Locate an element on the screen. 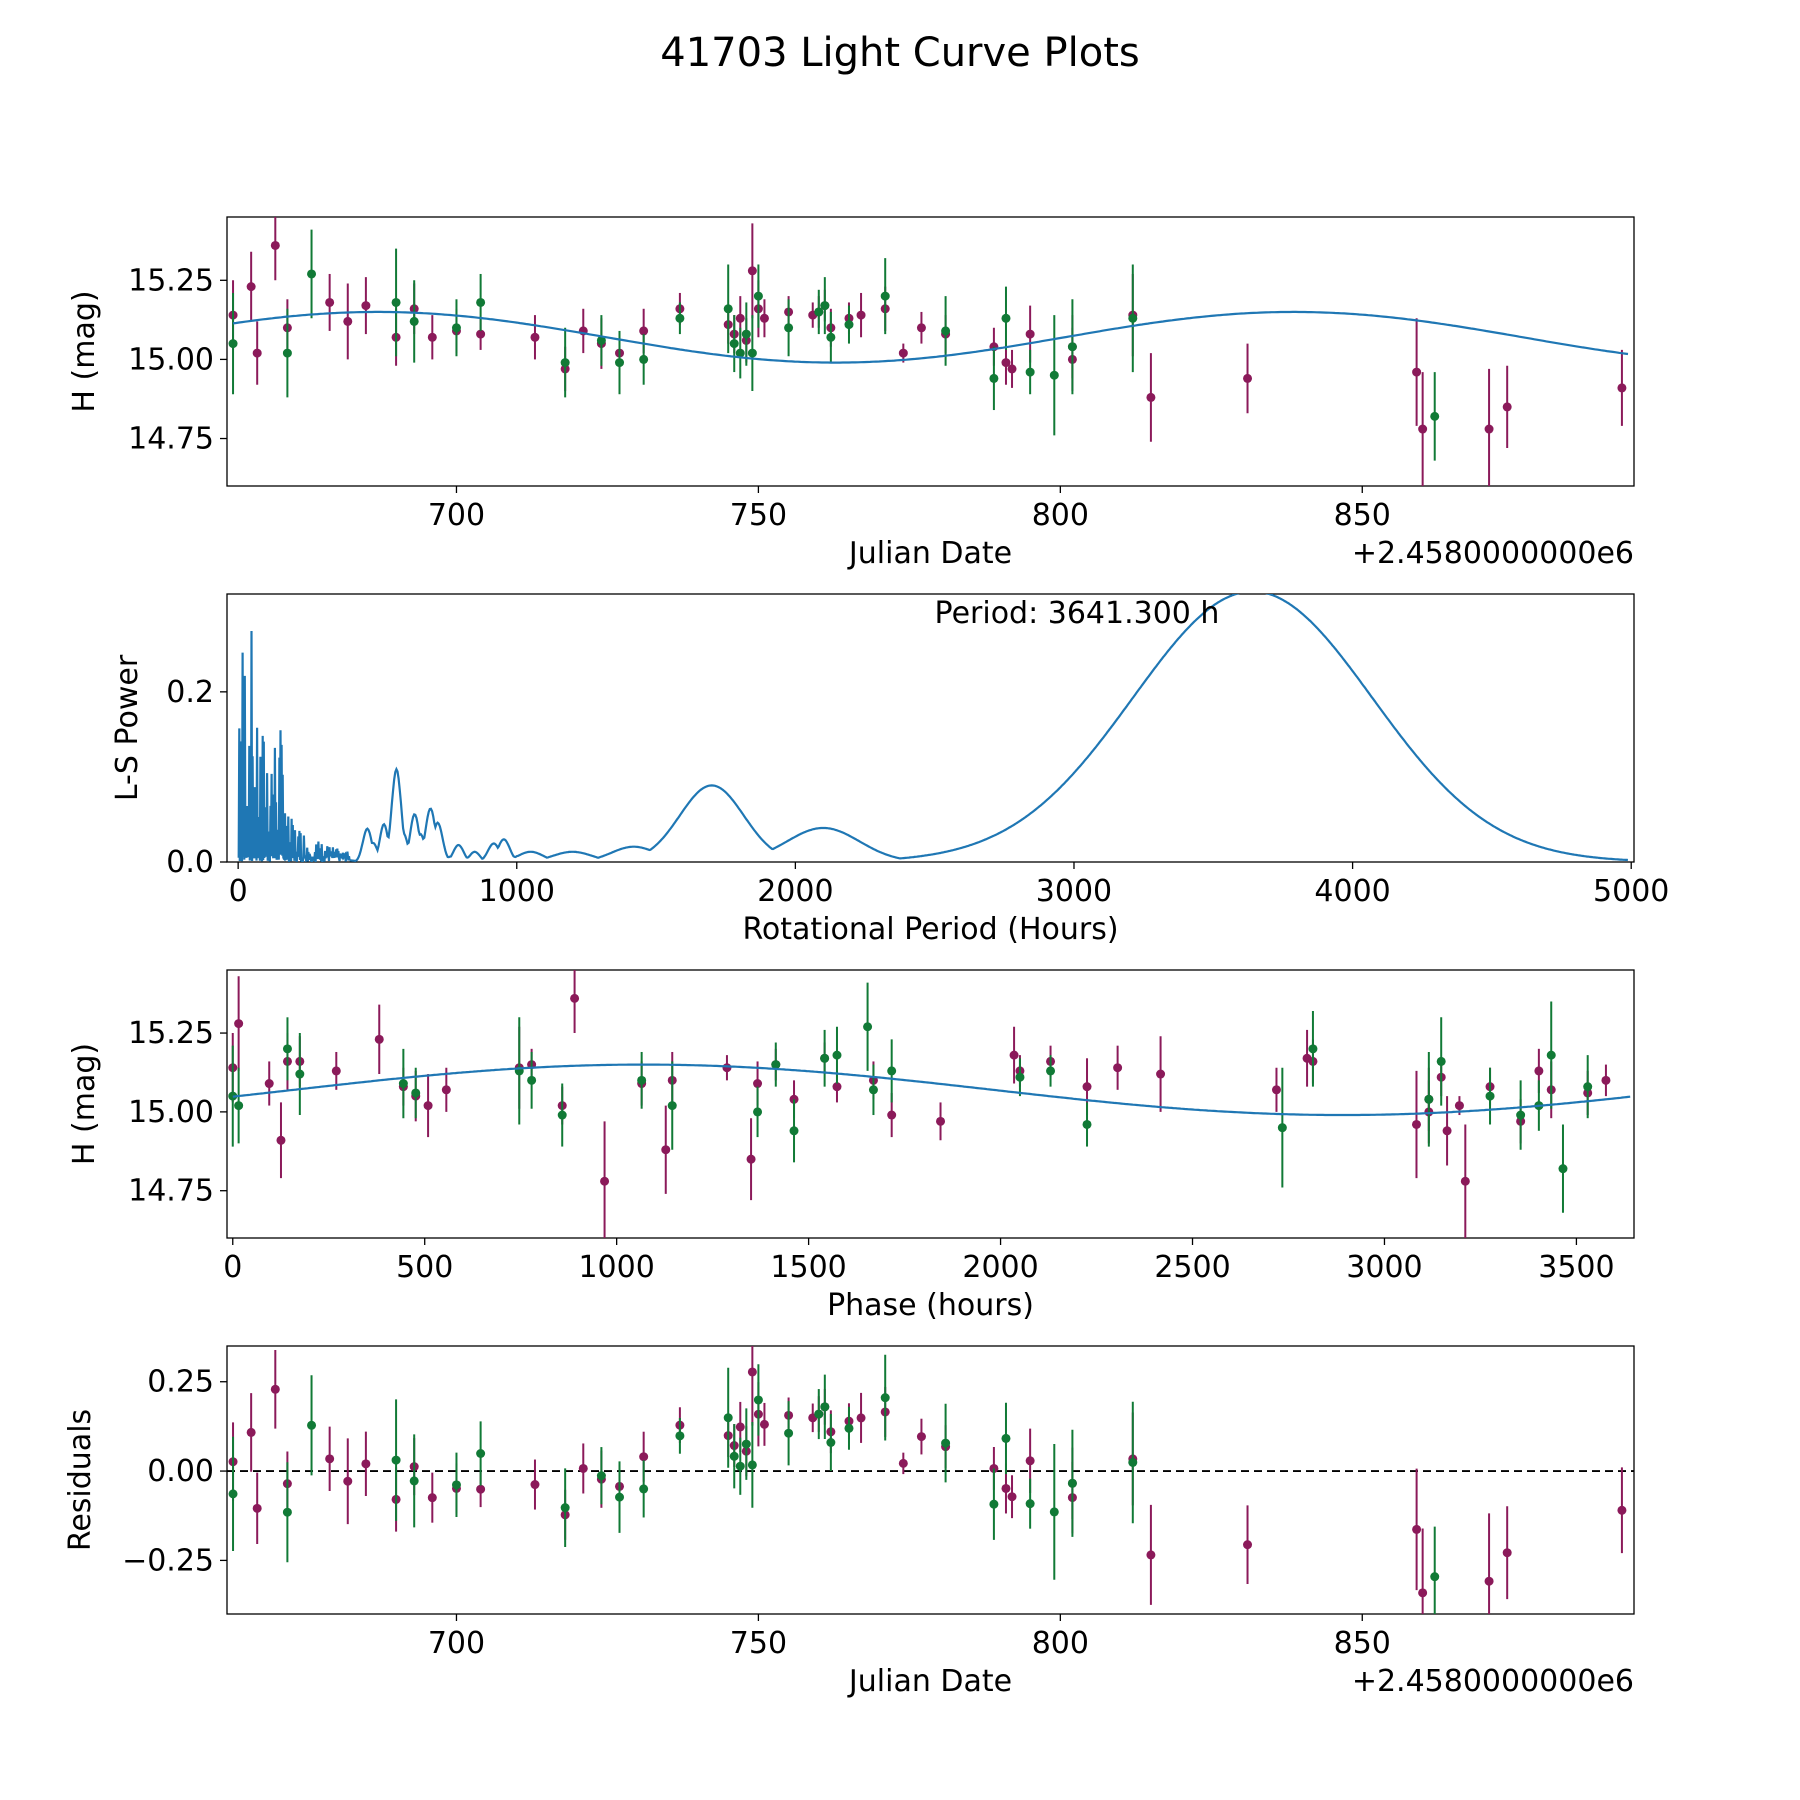 This screenshot has width=1800, height=1800. x-tick-label: 3000 is located at coordinates (1074, 891).